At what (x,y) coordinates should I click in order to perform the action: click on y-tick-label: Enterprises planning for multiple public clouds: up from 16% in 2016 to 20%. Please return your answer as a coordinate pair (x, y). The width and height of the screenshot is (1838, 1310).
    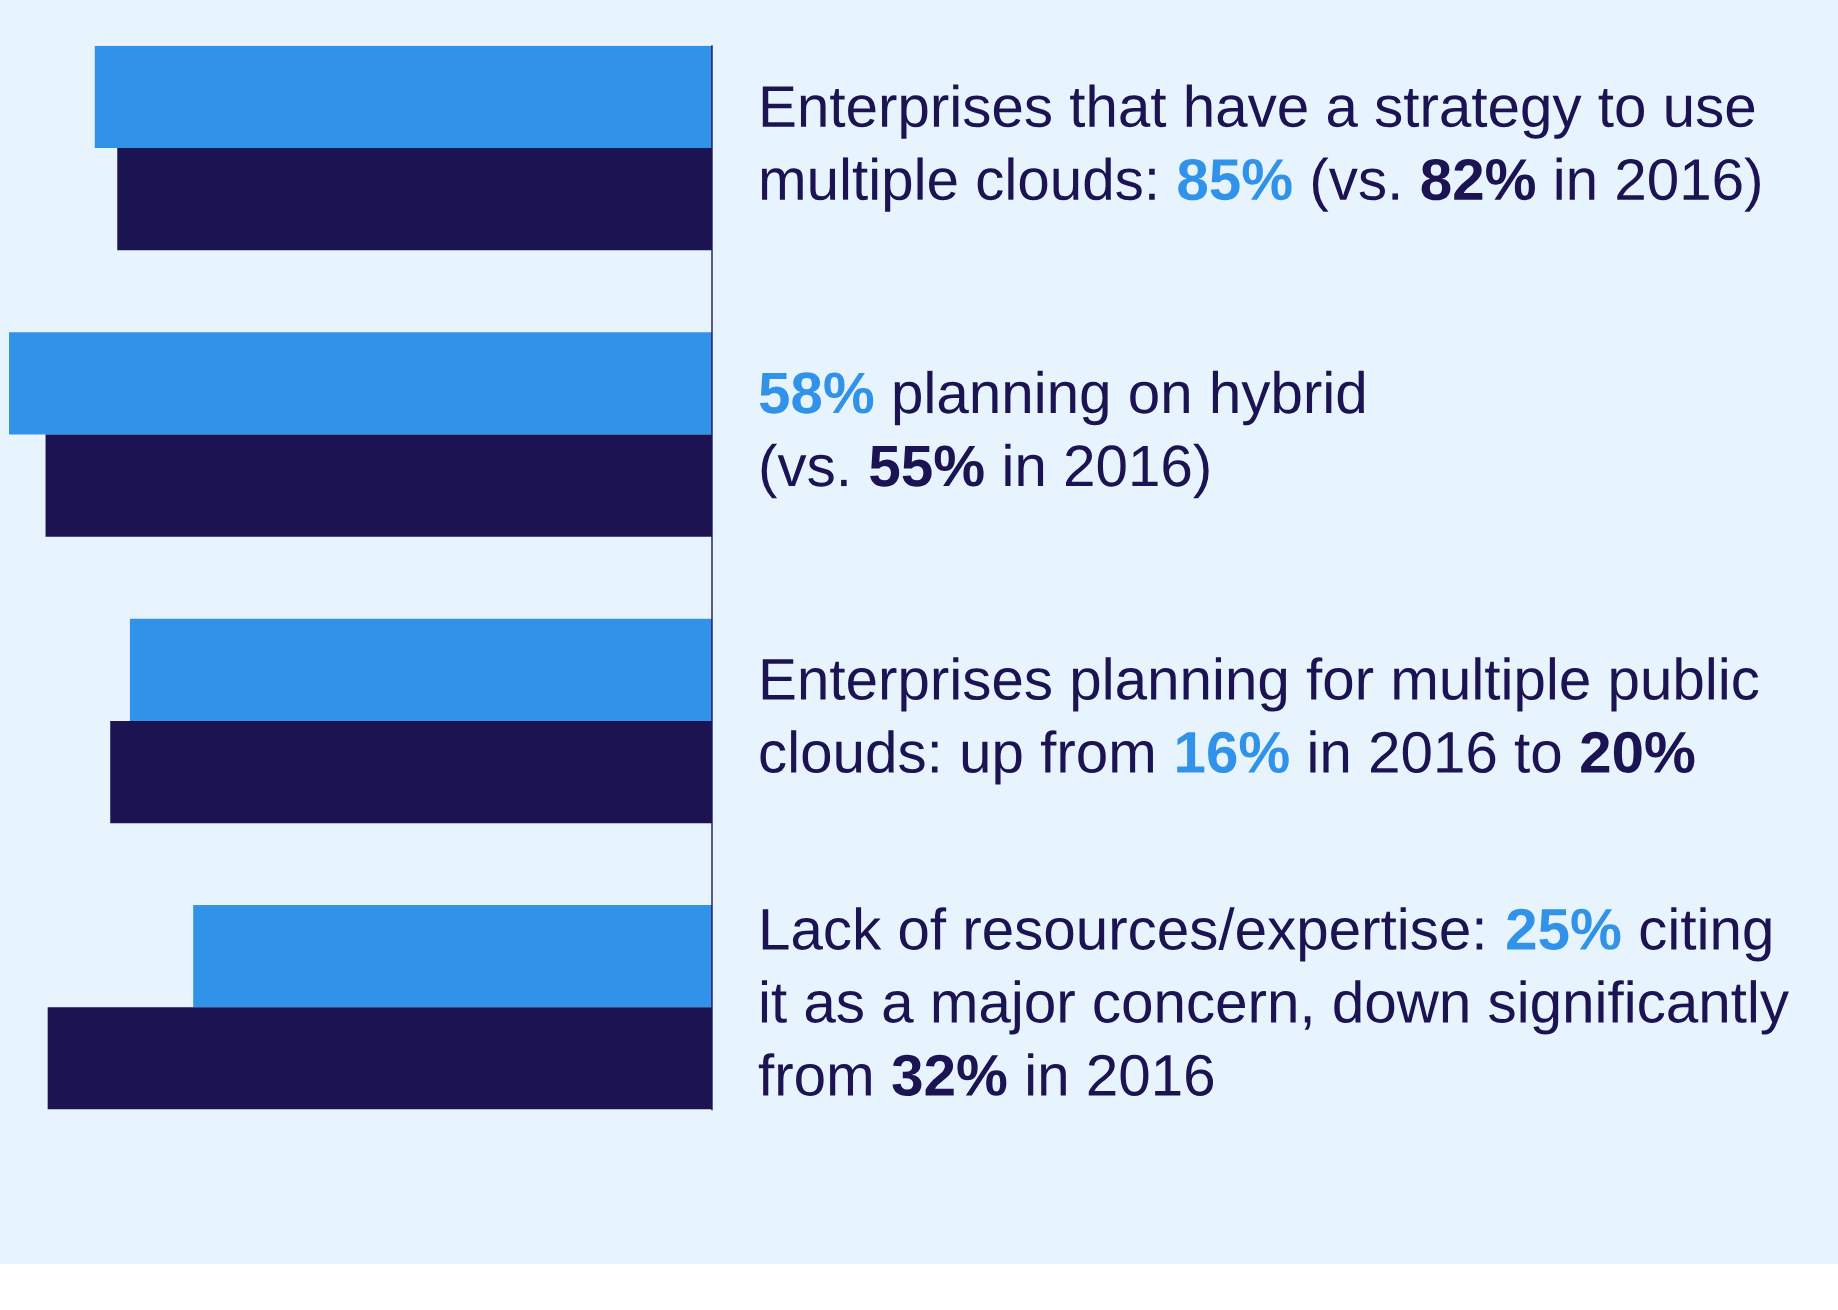
    Looking at the image, I should click on (1259, 721).